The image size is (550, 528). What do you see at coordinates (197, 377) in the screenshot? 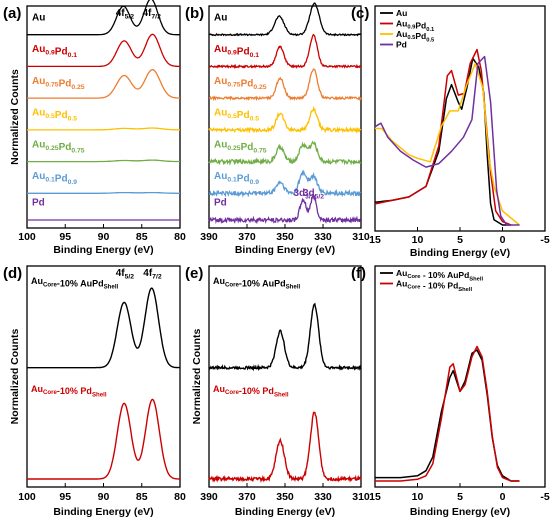
I see `y-axis-label-e: Normalized Counts` at bounding box center [197, 377].